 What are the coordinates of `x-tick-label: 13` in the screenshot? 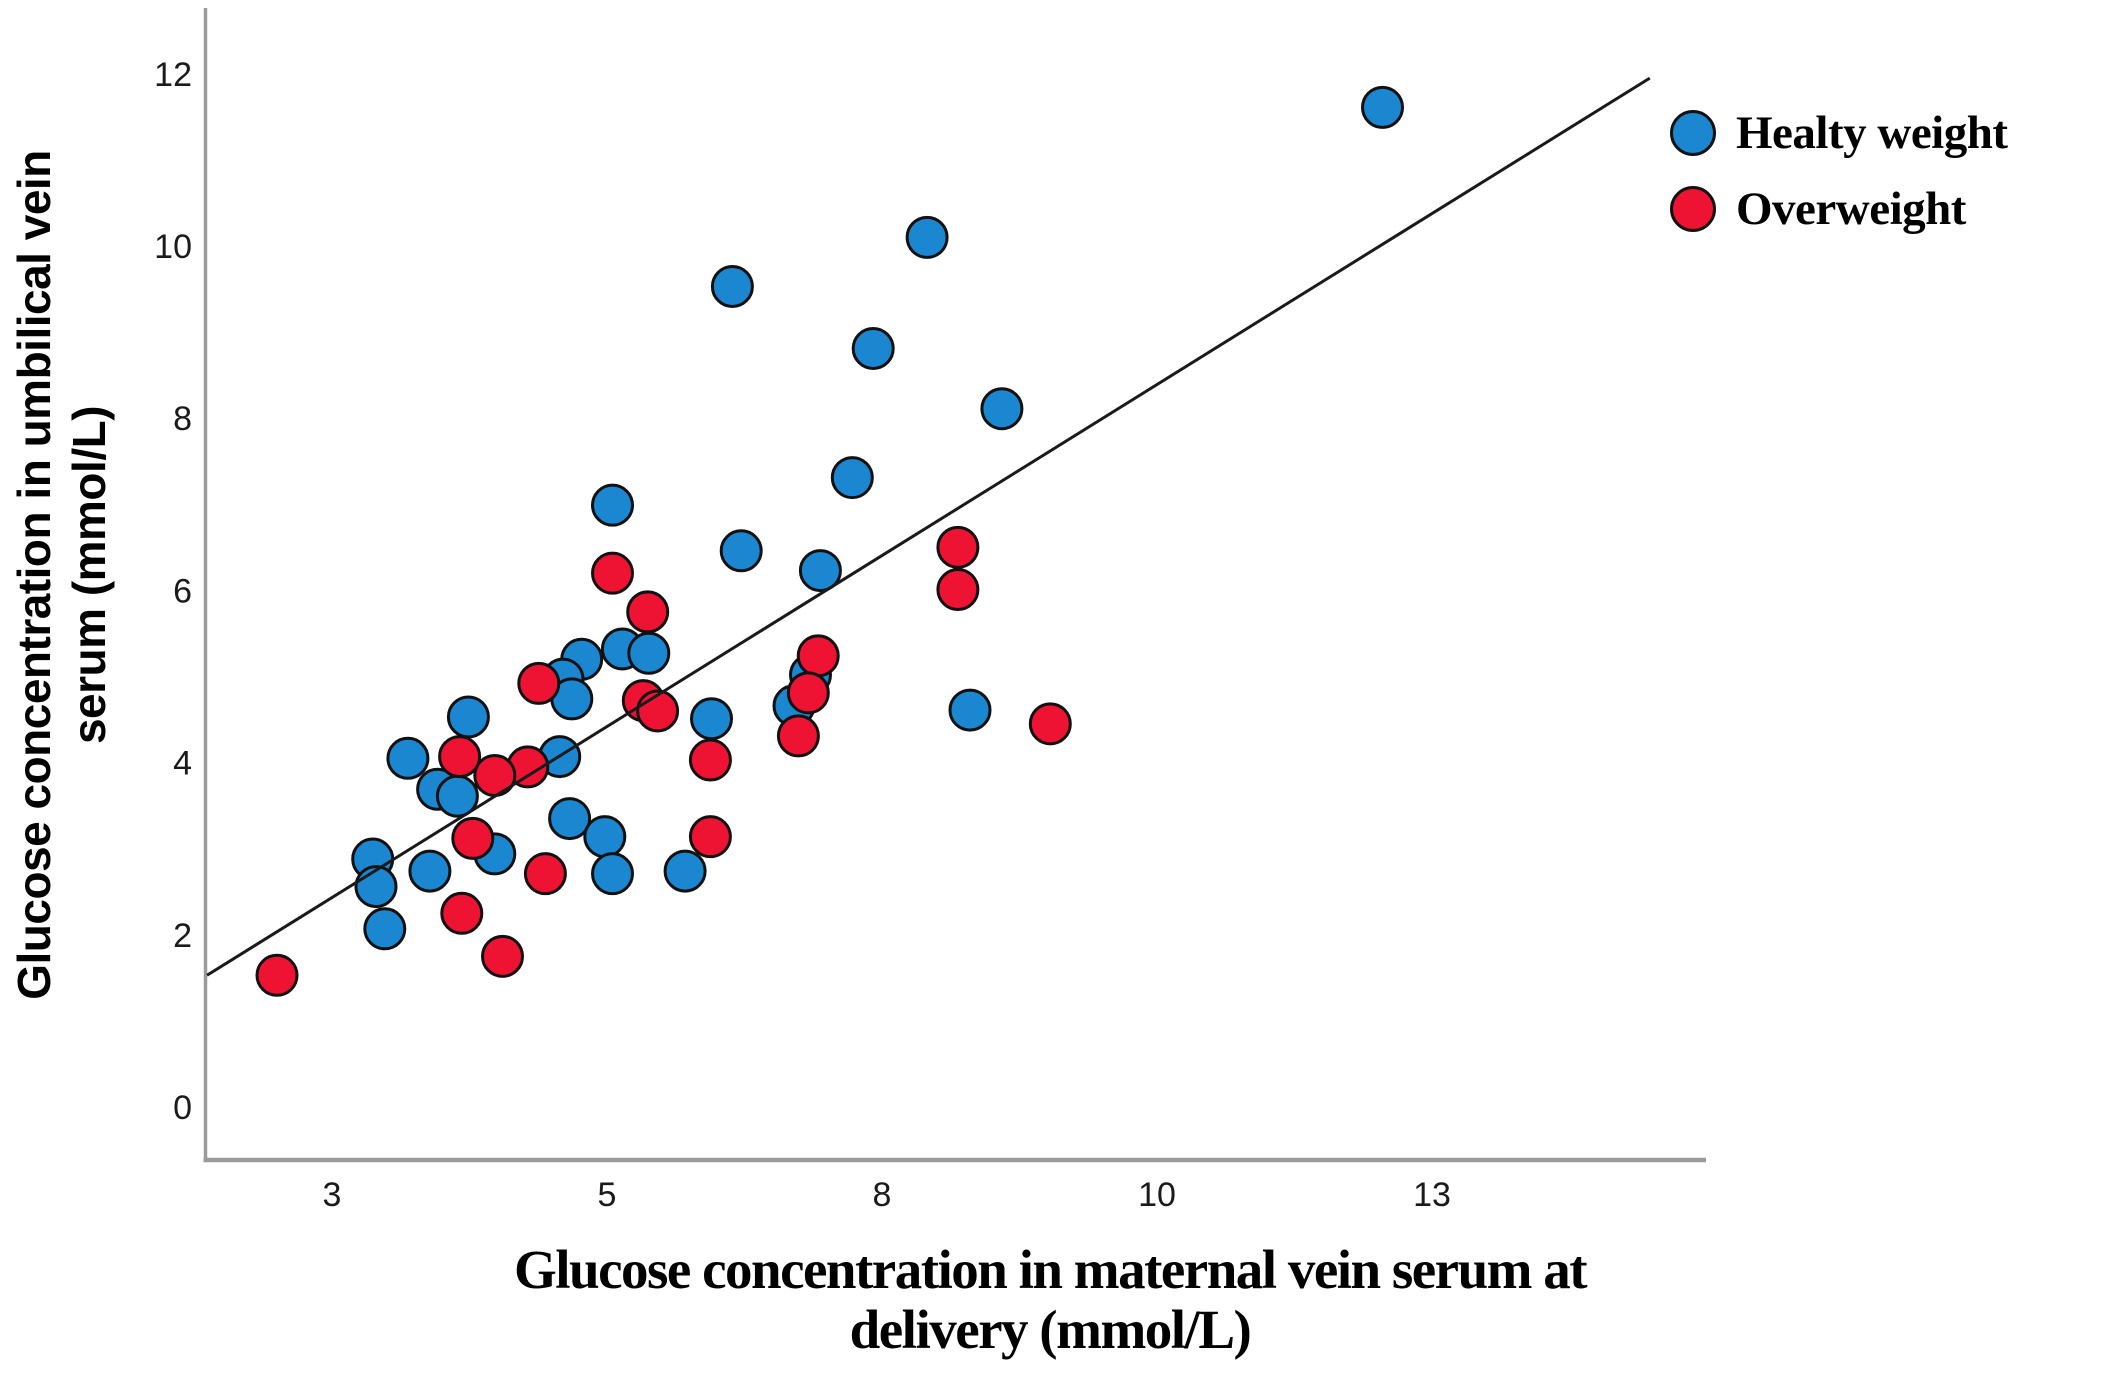 It's located at (1432, 1195).